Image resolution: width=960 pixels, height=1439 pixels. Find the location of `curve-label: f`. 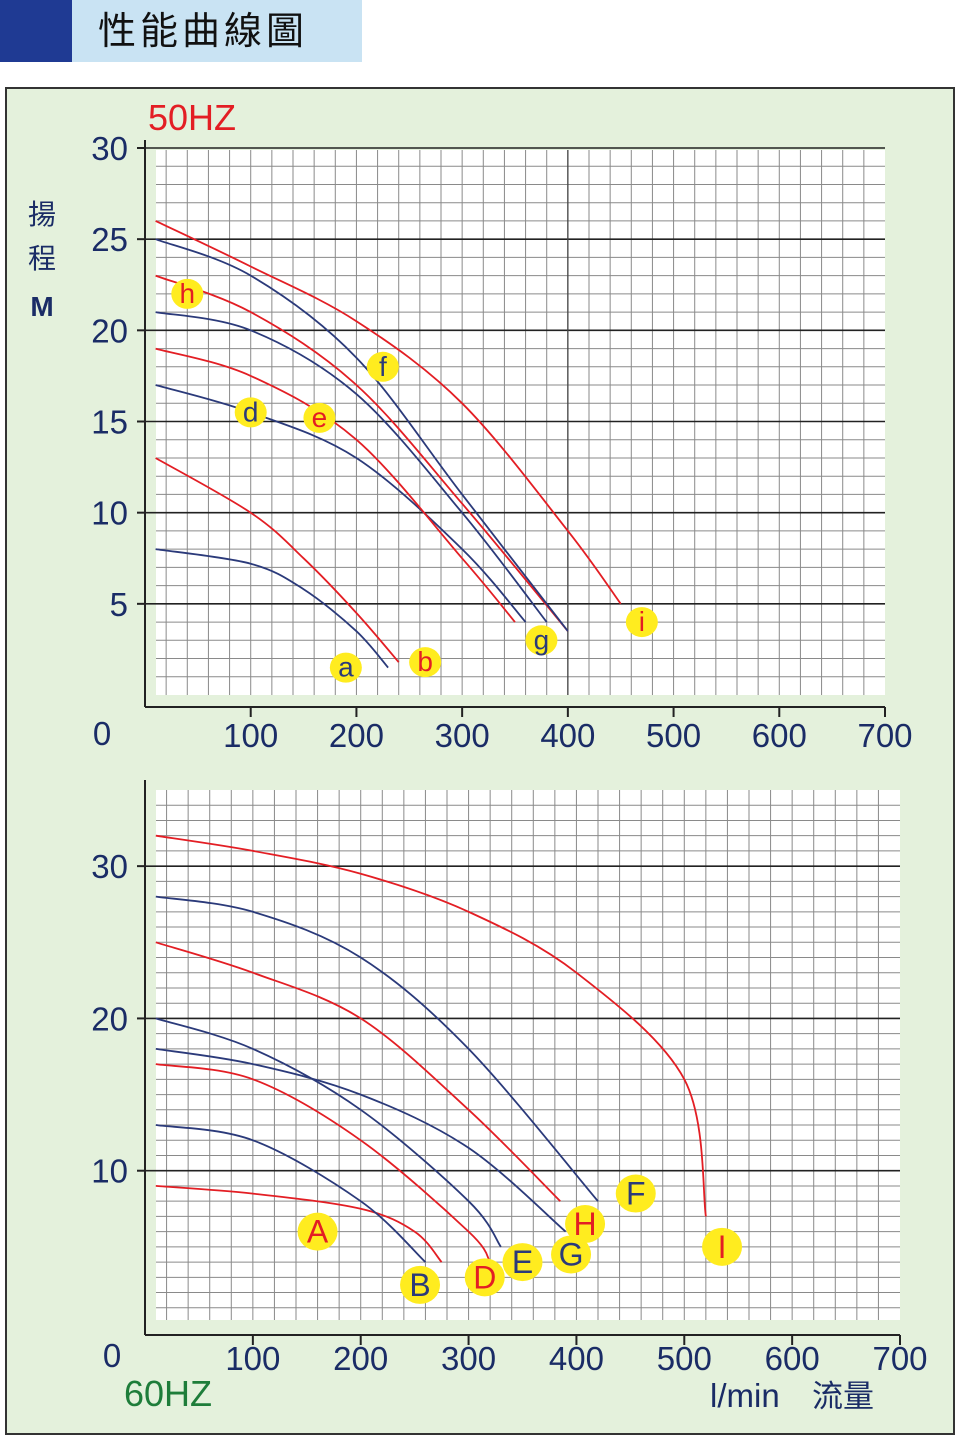

curve-label: f is located at coordinates (383, 366).